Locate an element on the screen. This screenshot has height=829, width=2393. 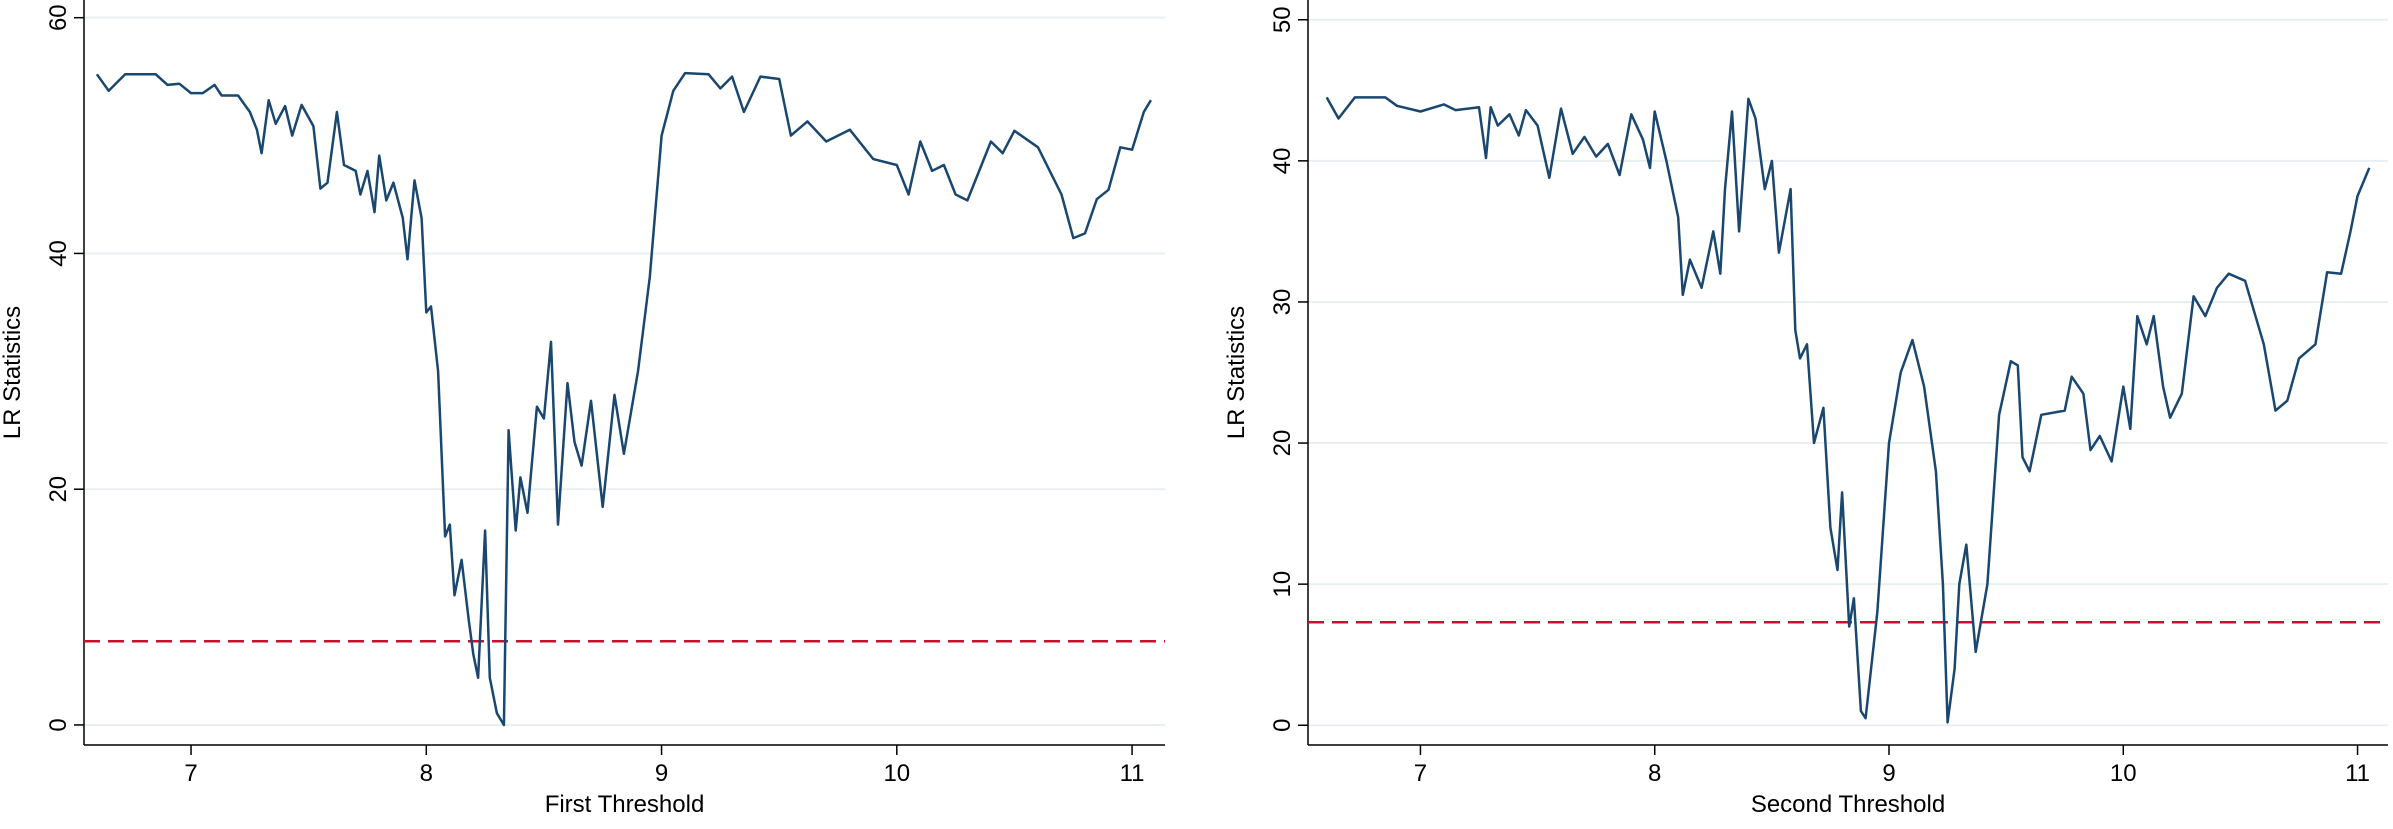
y-tick-label: 10 is located at coordinates (1282, 584).